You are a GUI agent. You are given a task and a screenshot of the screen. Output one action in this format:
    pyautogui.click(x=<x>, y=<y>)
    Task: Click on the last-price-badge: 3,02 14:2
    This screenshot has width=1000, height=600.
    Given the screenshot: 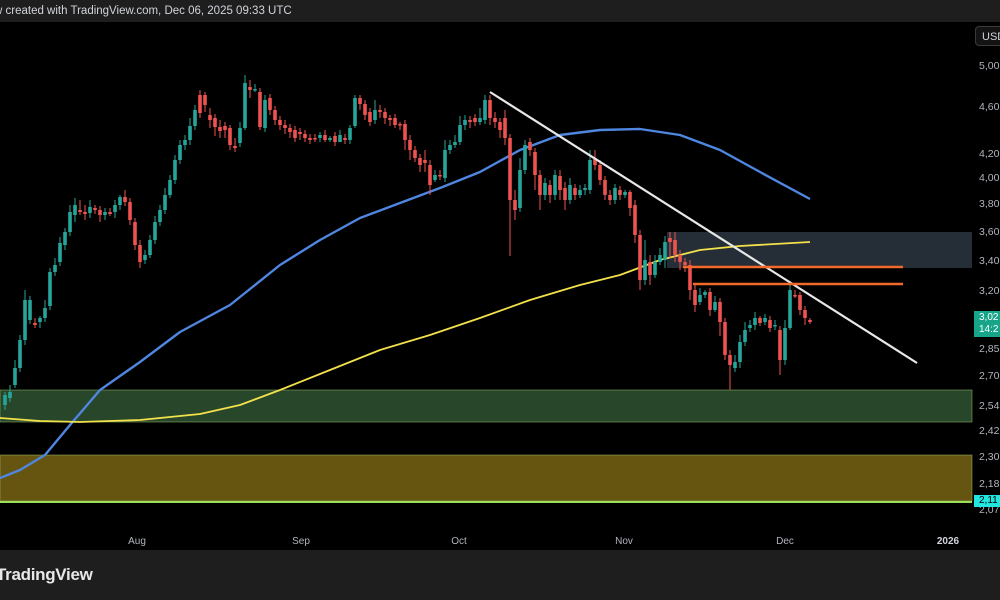 What is the action you would take?
    pyautogui.click(x=987, y=324)
    